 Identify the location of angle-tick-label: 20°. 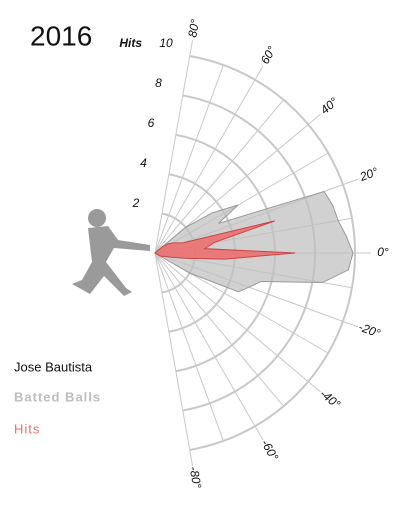
(368, 174).